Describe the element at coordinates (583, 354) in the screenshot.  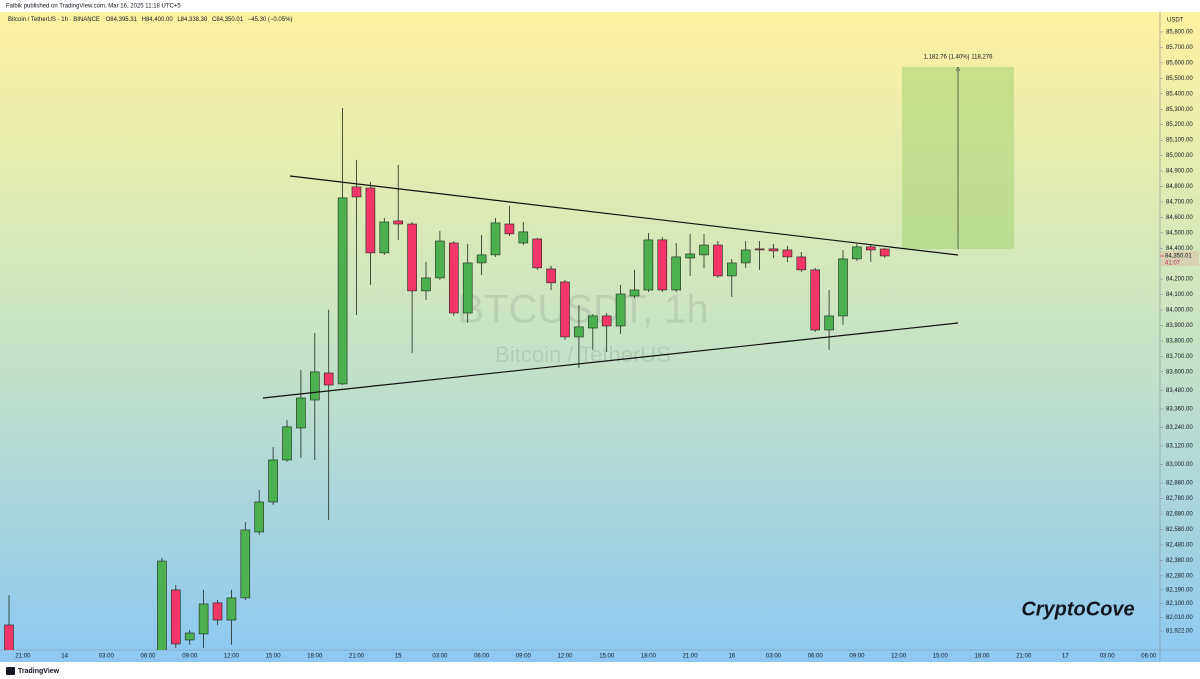
I see `watermark-subtitle: Bitcoin / TetherUS` at that location.